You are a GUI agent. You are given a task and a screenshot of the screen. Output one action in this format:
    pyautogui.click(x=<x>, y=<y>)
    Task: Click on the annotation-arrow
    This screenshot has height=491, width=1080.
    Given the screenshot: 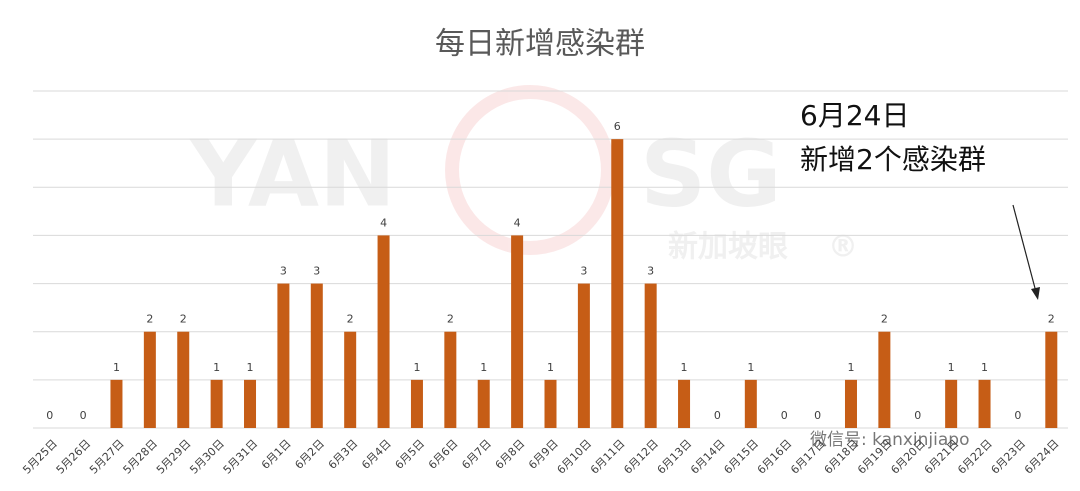 What is the action you would take?
    pyautogui.click(x=1024, y=248)
    